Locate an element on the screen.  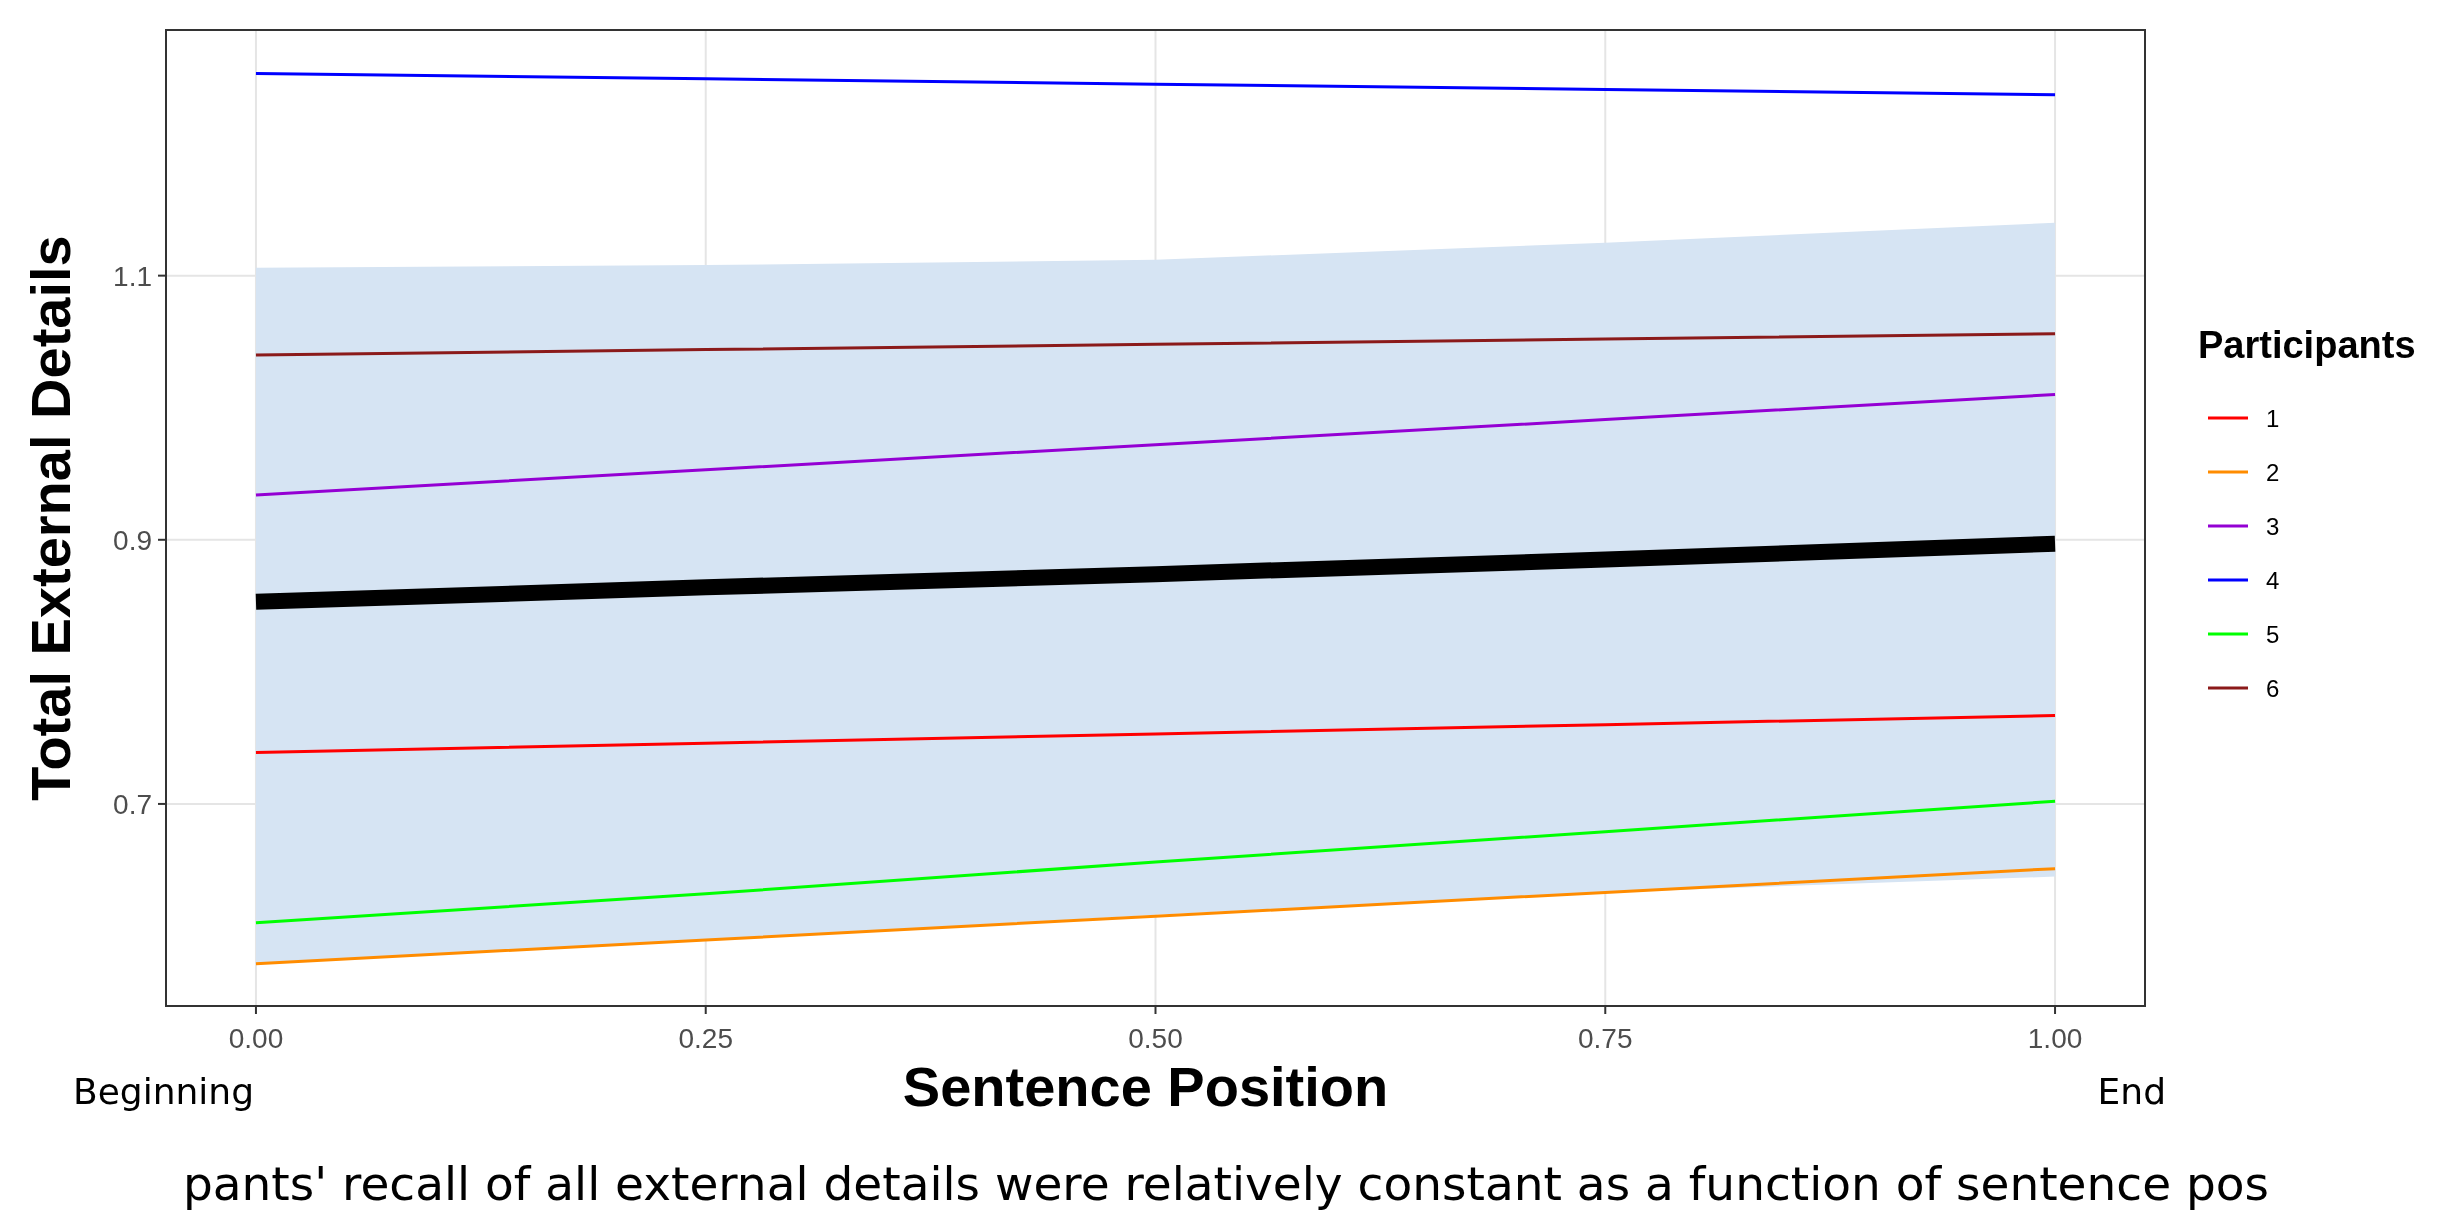
x-tick-label: 0.25 is located at coordinates (705, 1038).